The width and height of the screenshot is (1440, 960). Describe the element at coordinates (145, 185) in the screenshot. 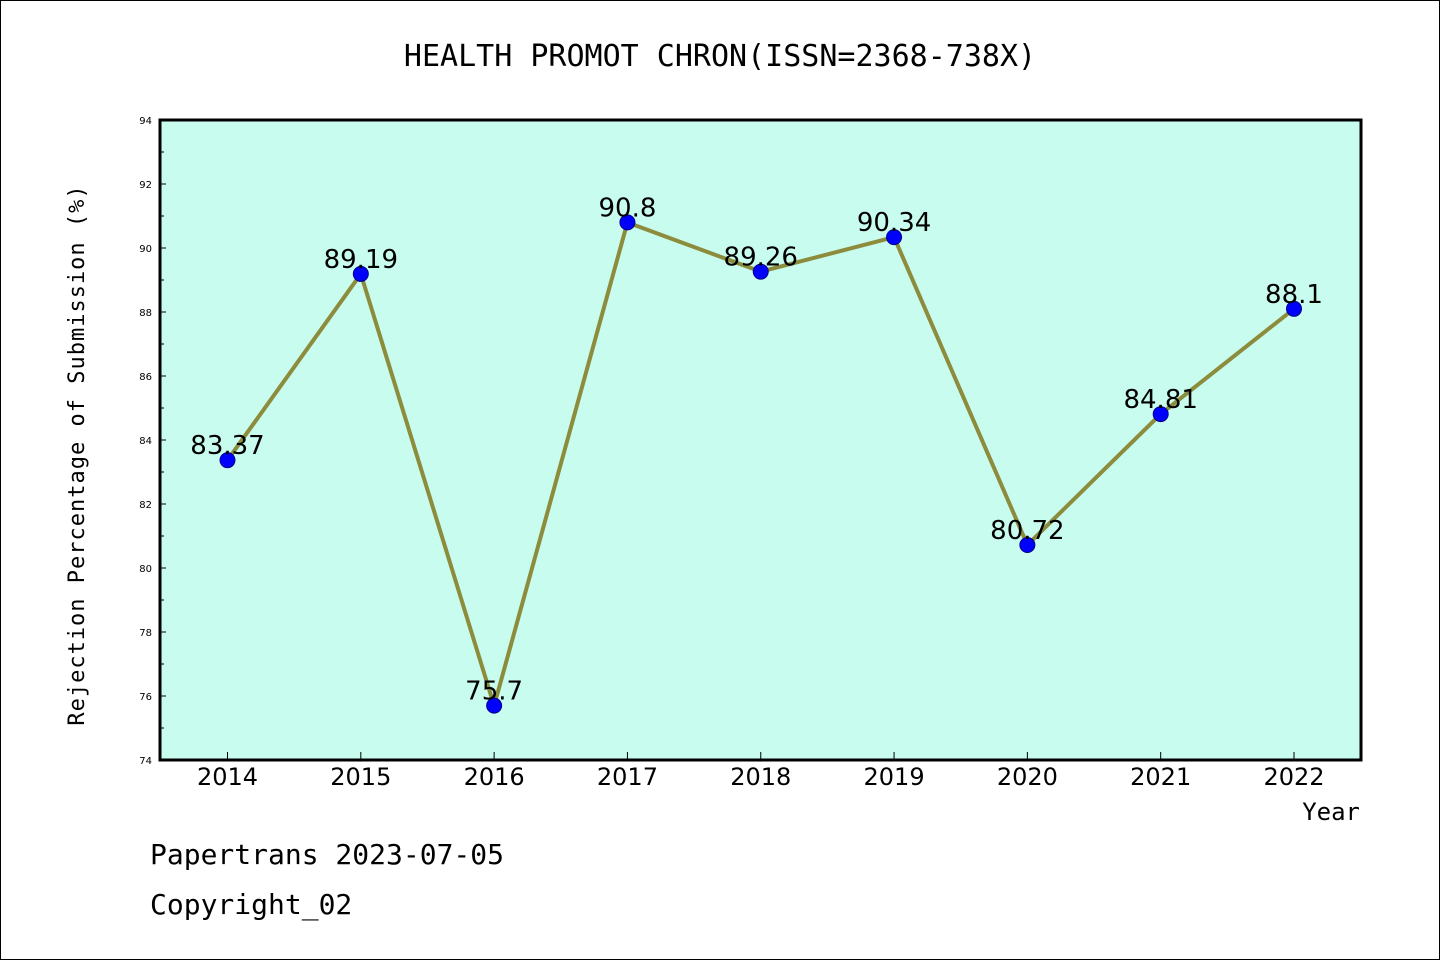

I see `y-tick-label: 92` at that location.